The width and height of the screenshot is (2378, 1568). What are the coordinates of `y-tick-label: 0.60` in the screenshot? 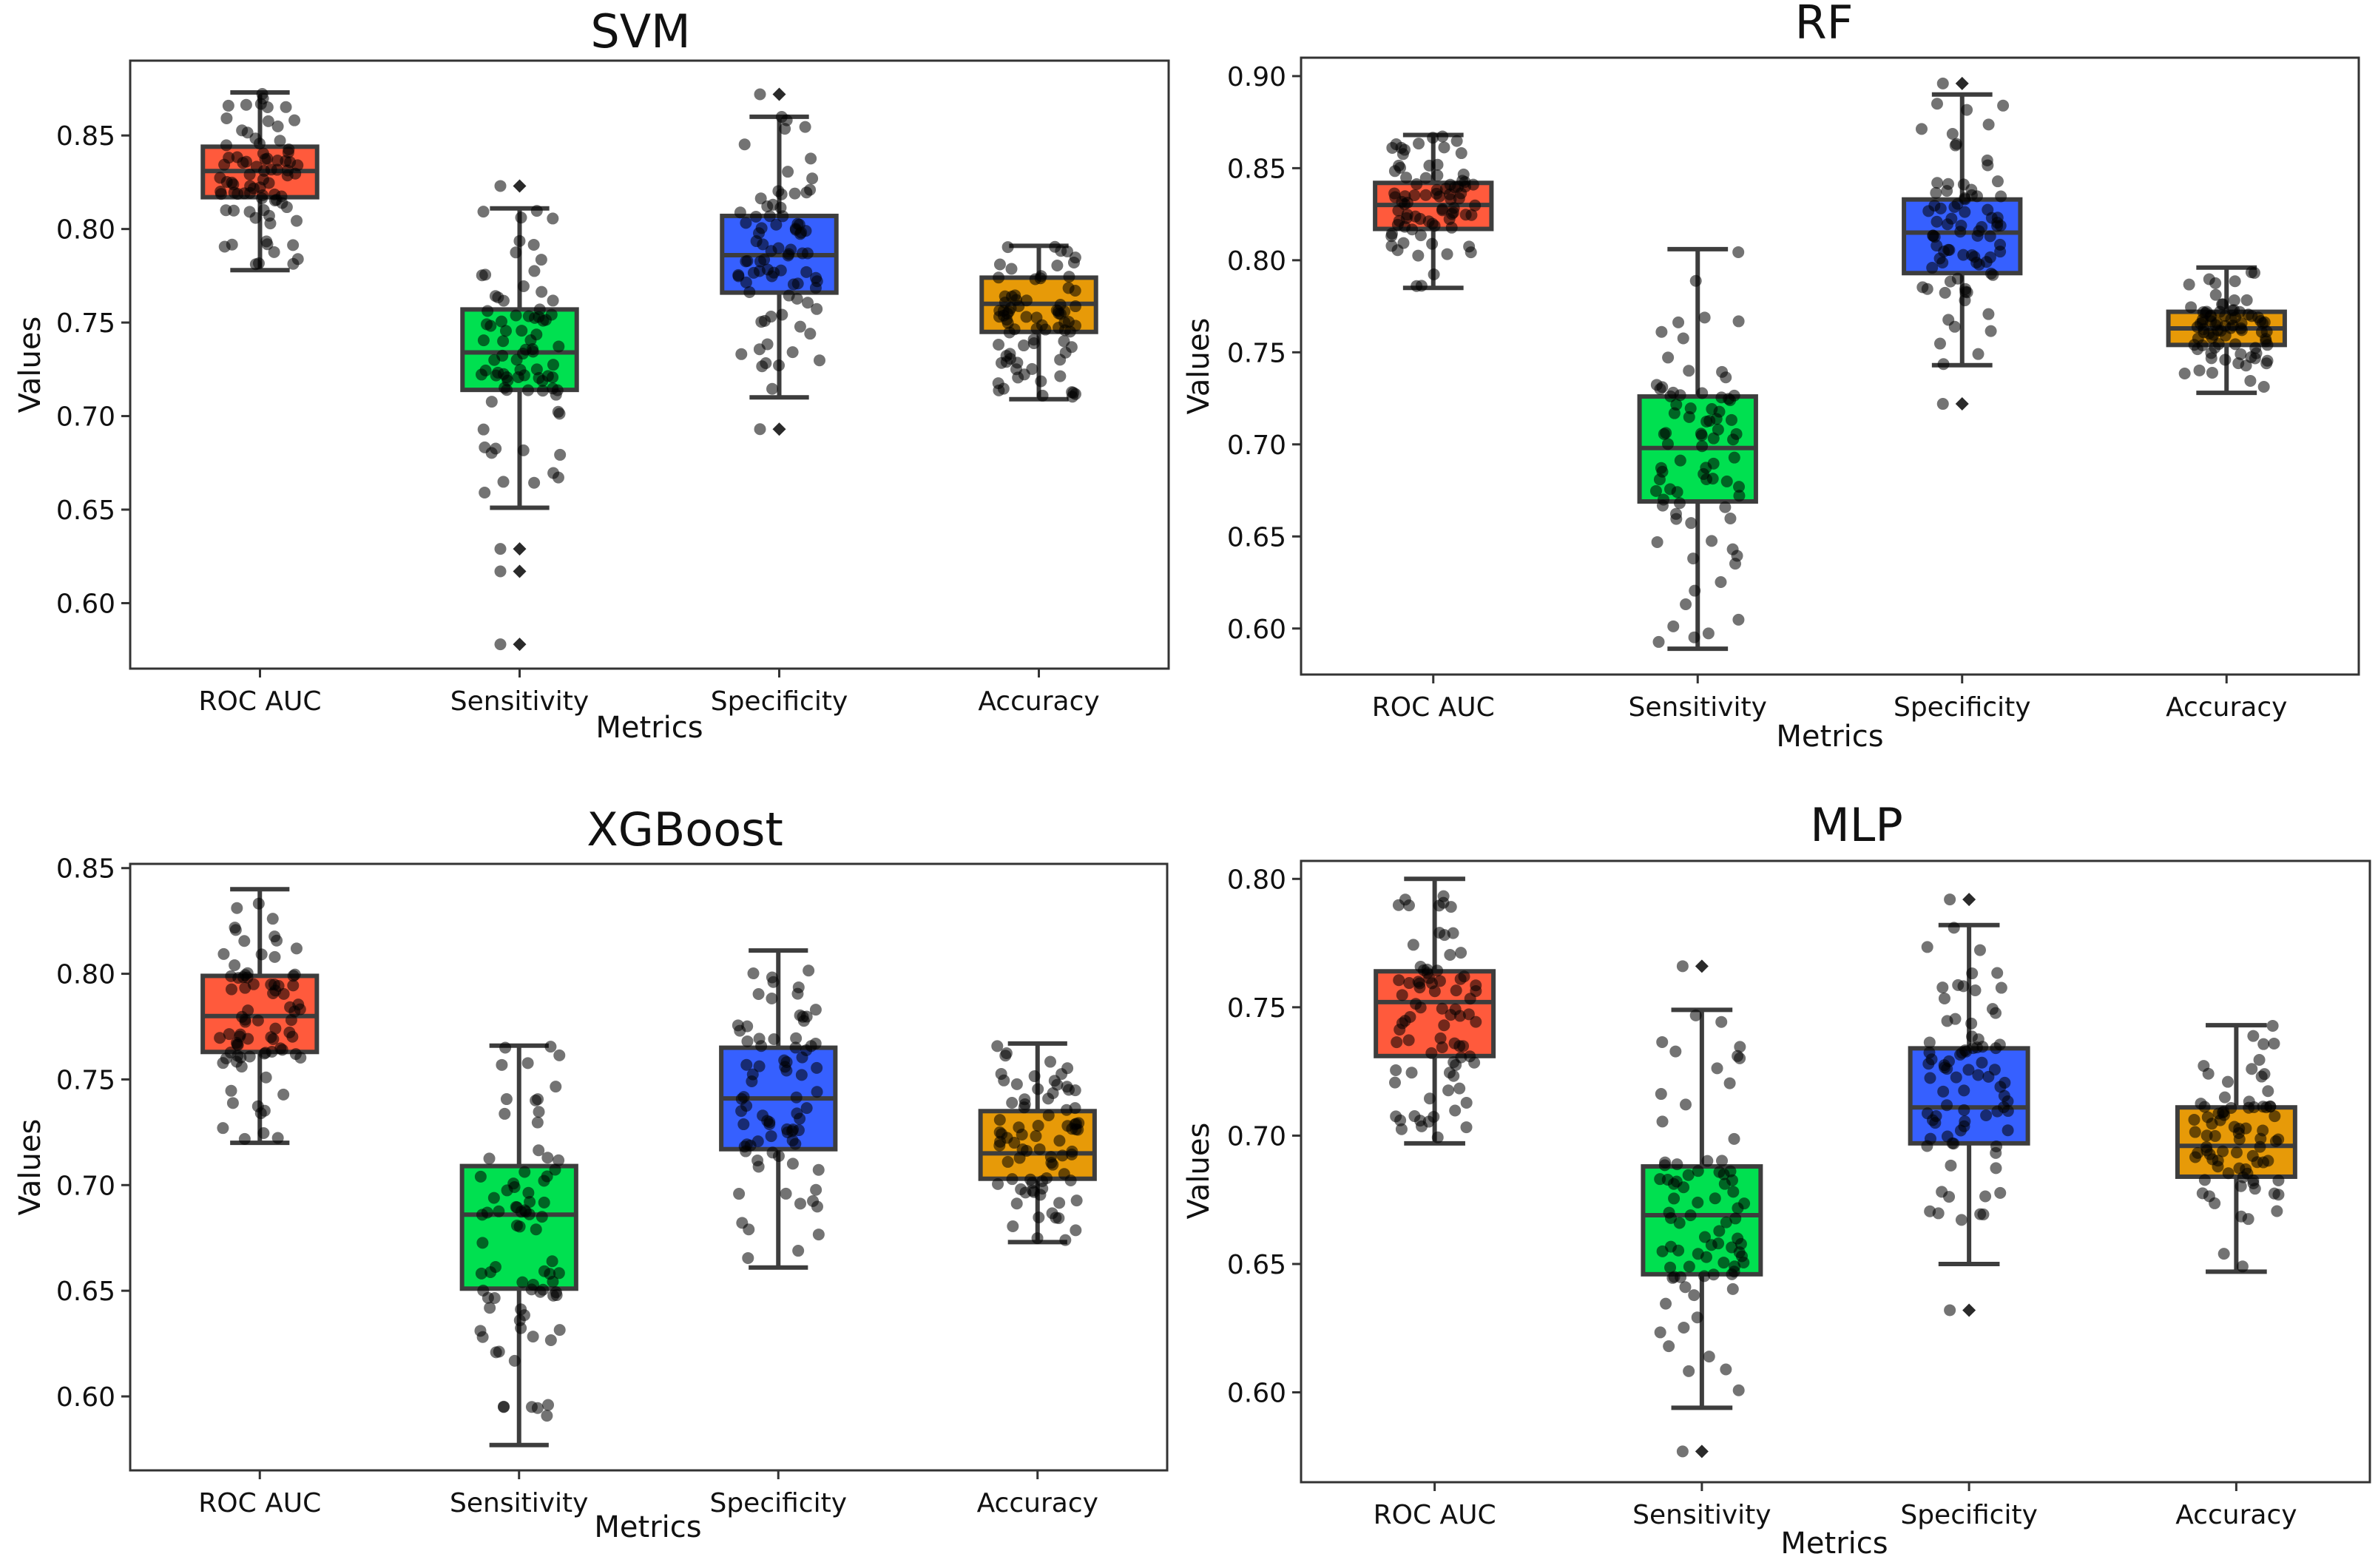 It's located at (1256, 1394).